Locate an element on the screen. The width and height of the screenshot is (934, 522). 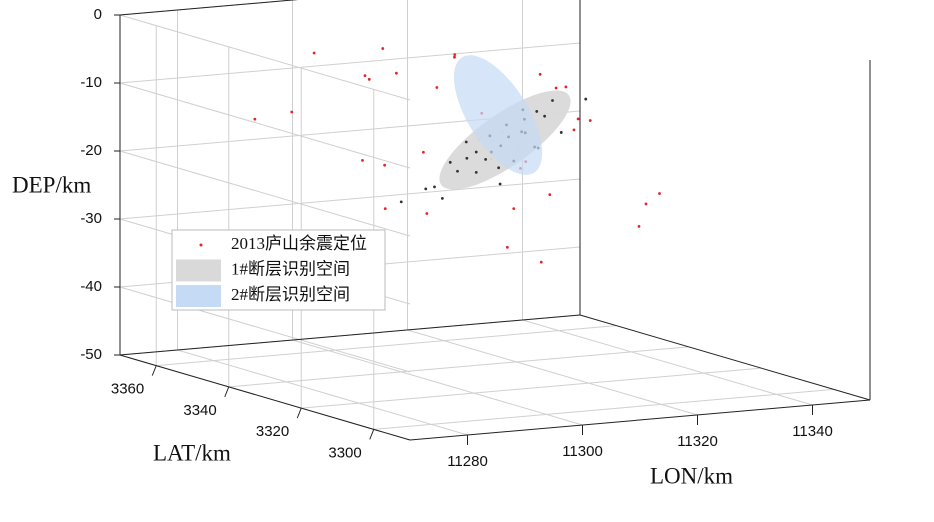
legend-marker is located at coordinates (201, 245).